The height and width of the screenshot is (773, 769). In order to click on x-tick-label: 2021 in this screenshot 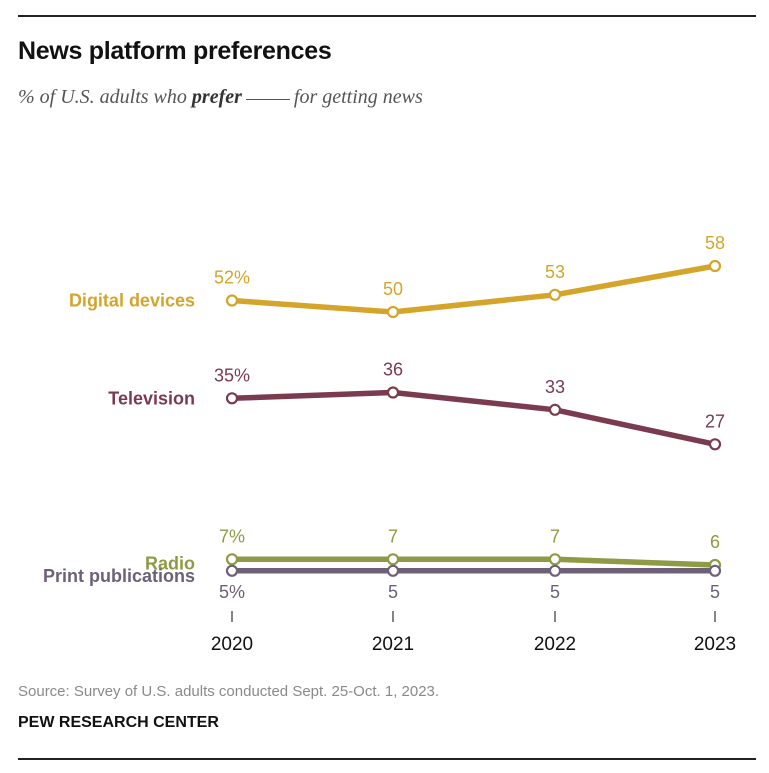, I will do `click(393, 644)`.